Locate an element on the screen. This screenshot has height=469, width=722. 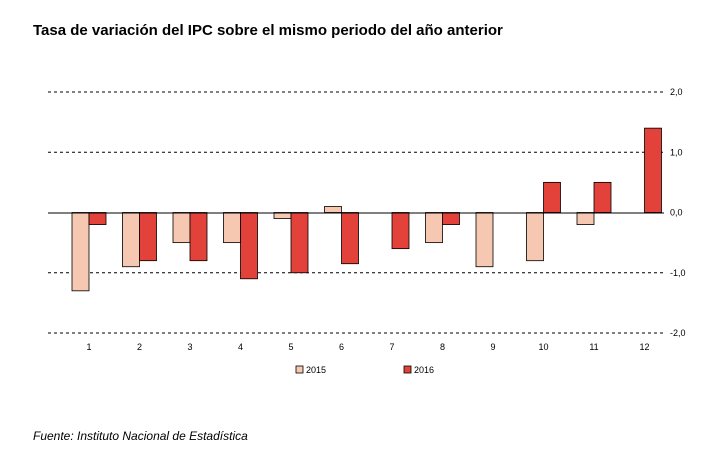
x-tick-label: 12 is located at coordinates (644, 347).